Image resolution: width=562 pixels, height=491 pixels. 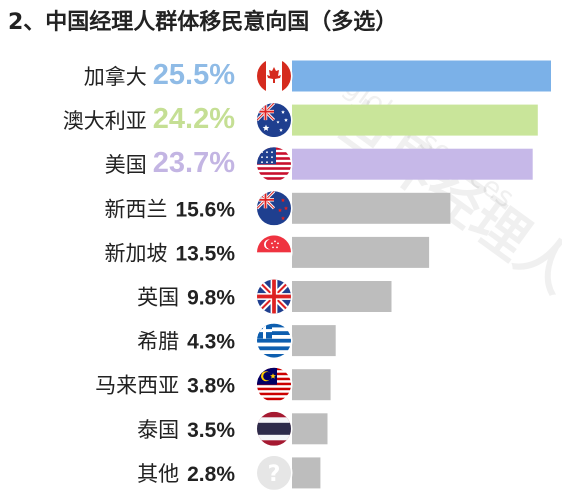 I want to click on value-label: 3.5%, so click(x=211, y=430).